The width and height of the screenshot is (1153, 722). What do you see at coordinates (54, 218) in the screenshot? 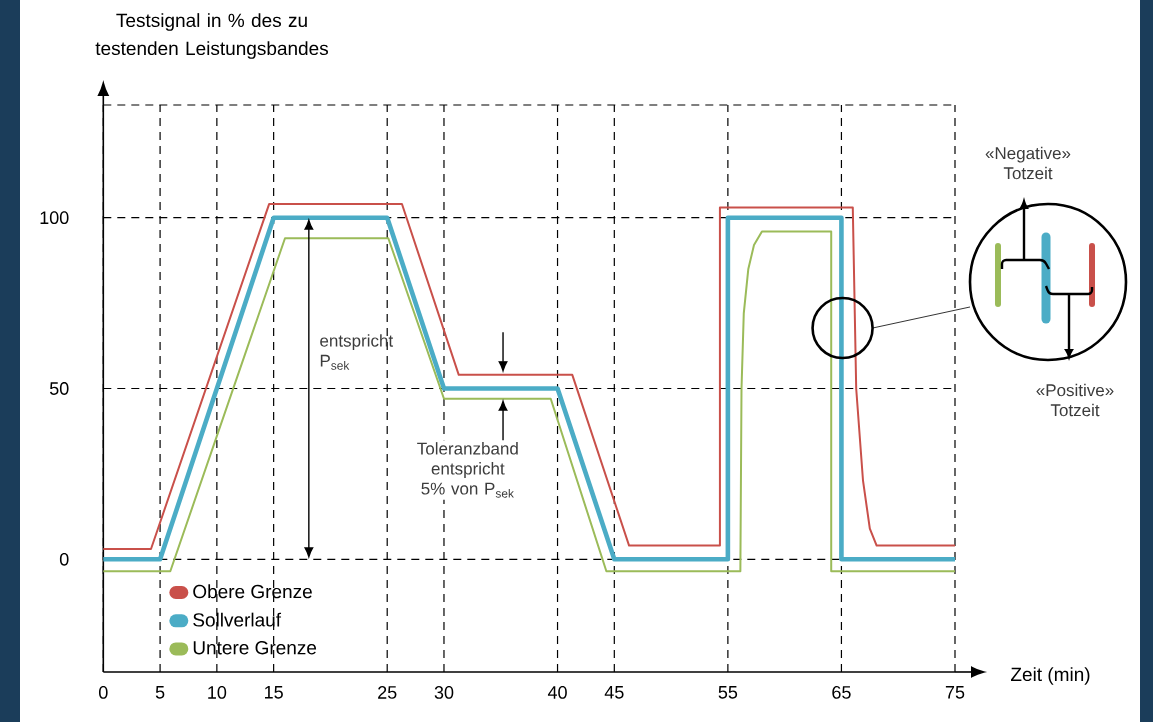
I see `y-tick-label: 100` at bounding box center [54, 218].